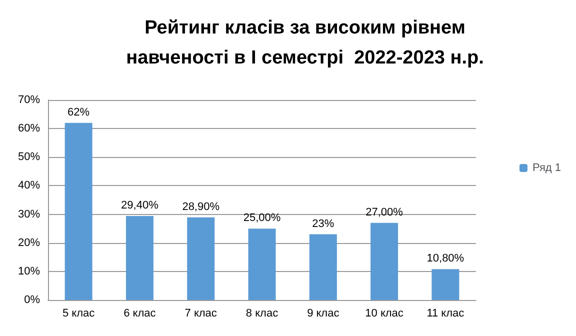 The image size is (576, 336). What do you see at coordinates (29, 157) in the screenshot?
I see `y-tick-label: 50%` at bounding box center [29, 157].